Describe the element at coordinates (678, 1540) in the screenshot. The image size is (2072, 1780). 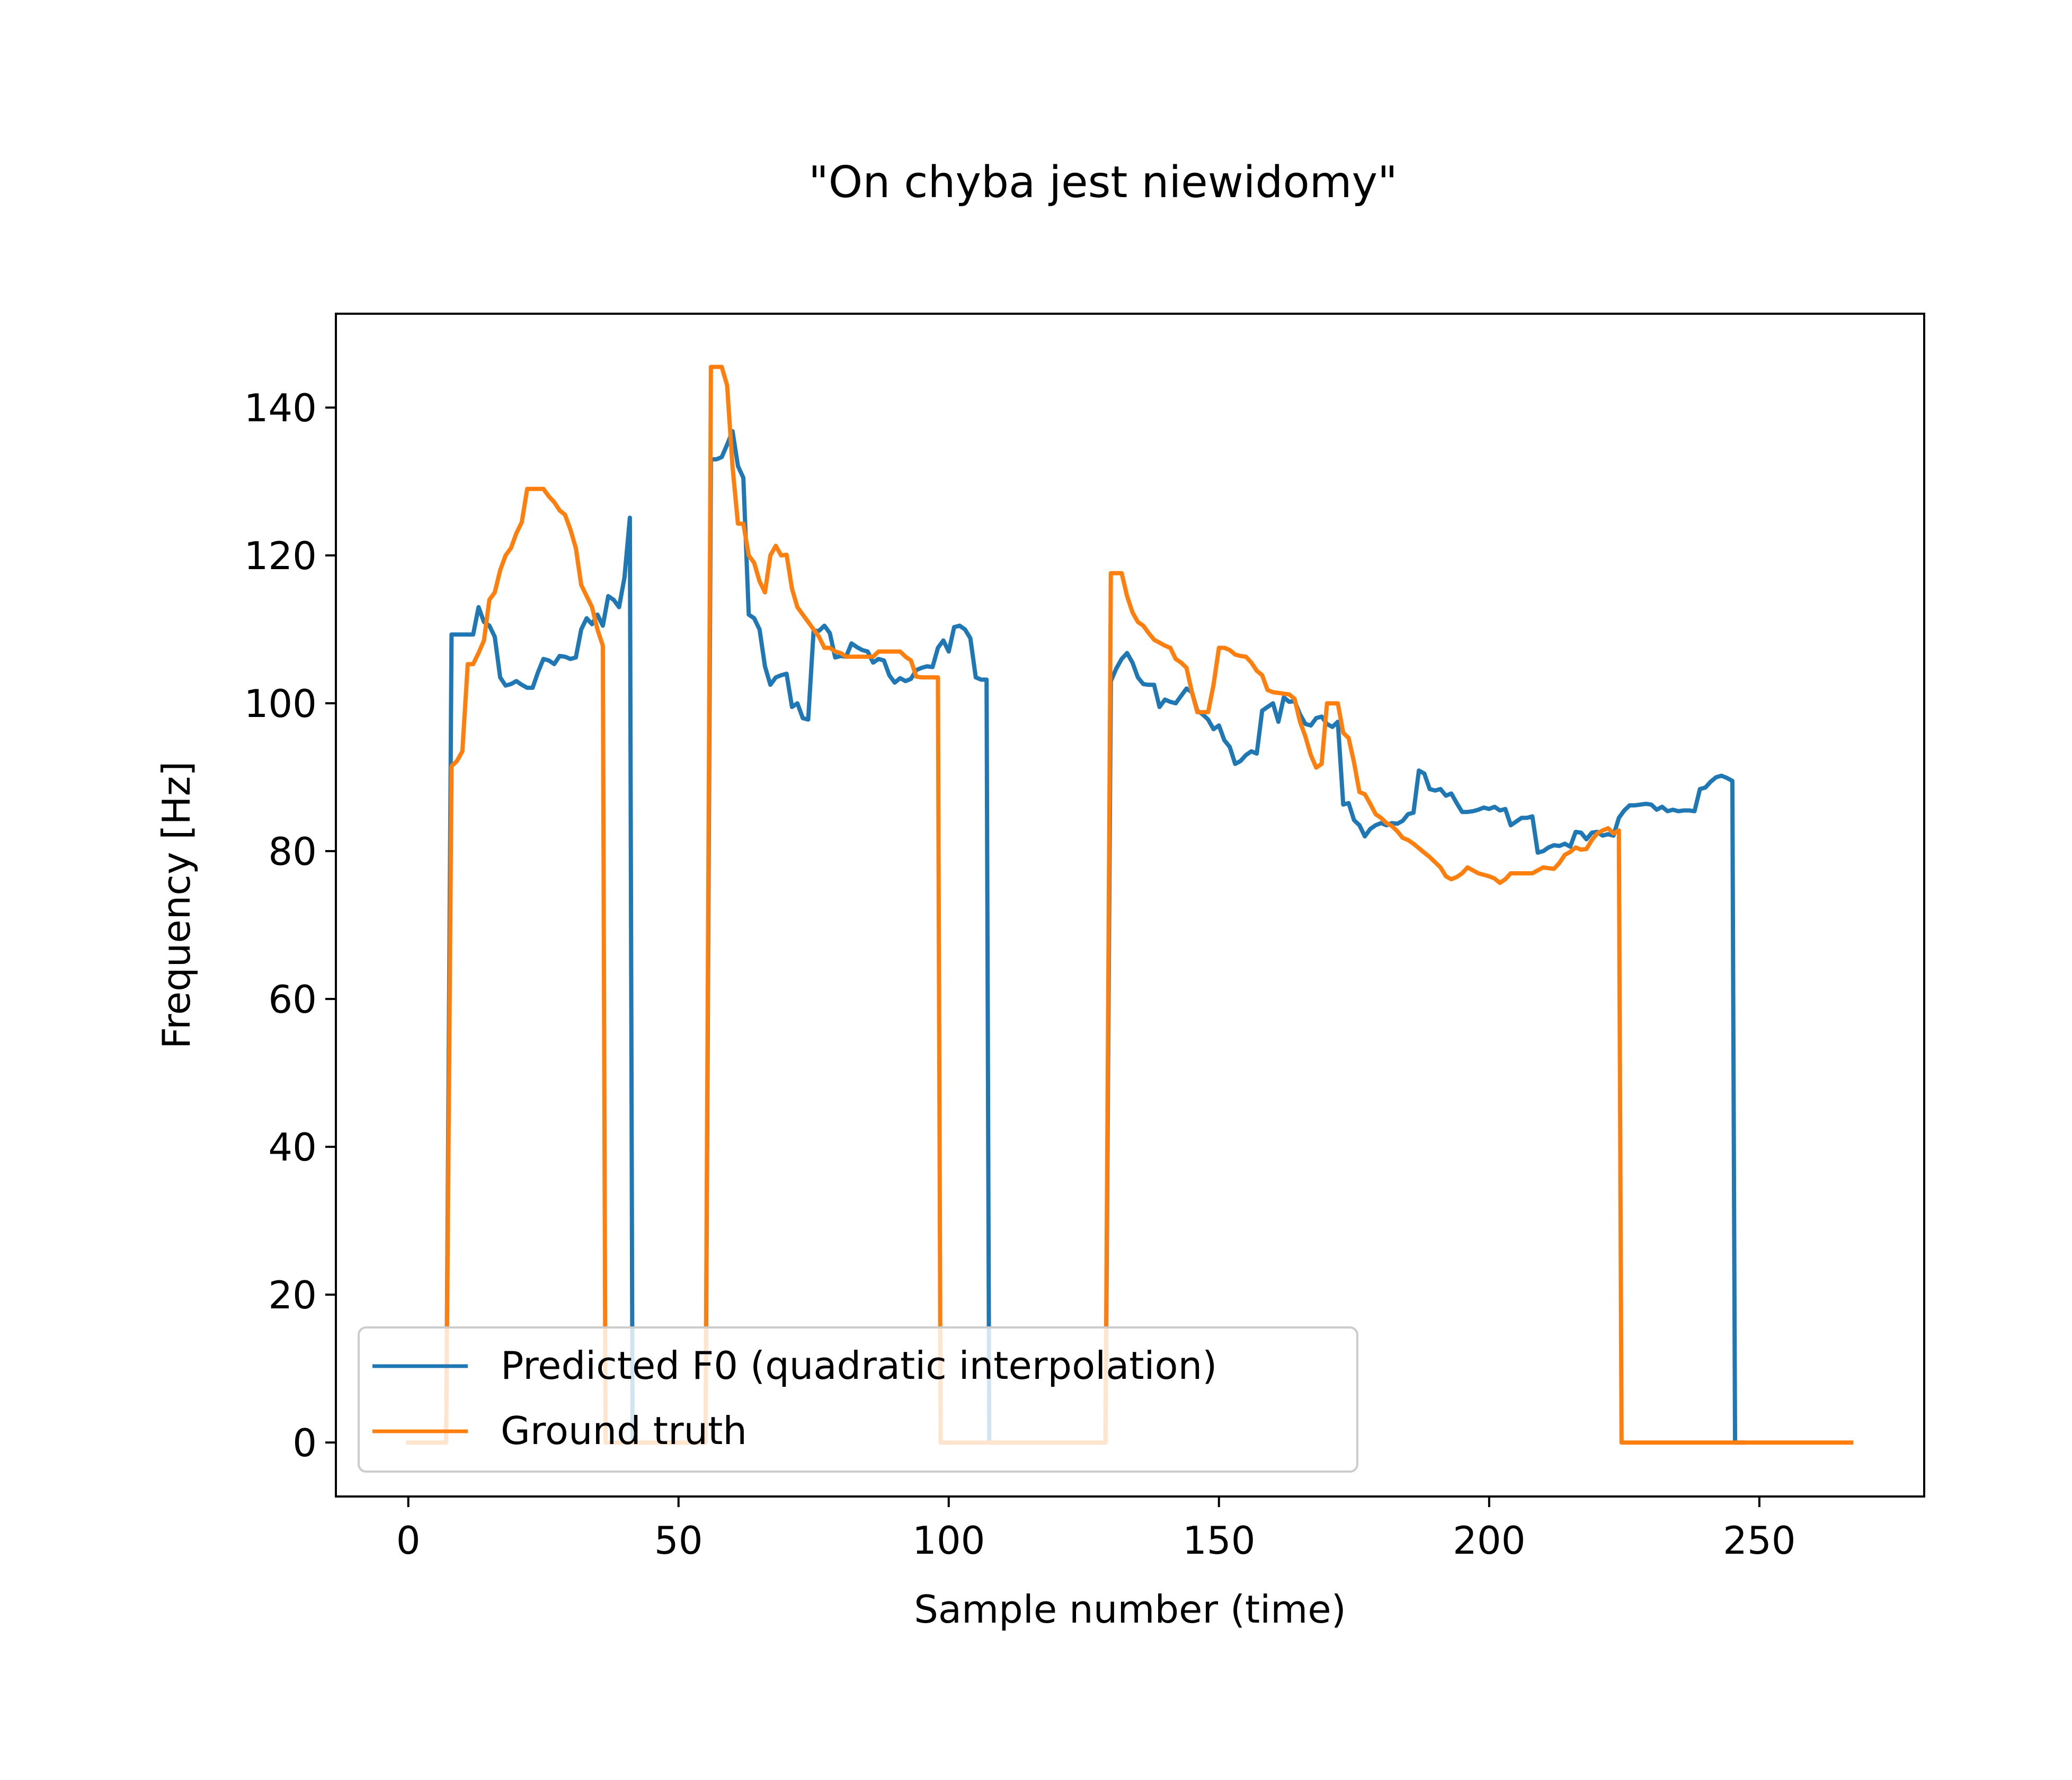
I see `x-tick-label: 50` at that location.